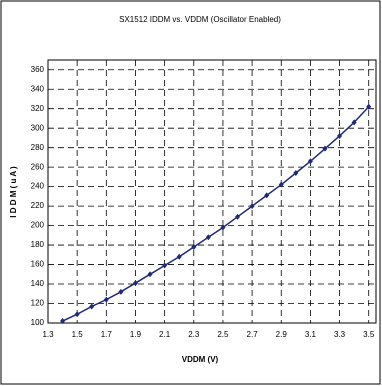 Image resolution: width=382 pixels, height=386 pixels. What do you see at coordinates (38, 322) in the screenshot?
I see `y-tick-label: 100` at bounding box center [38, 322].